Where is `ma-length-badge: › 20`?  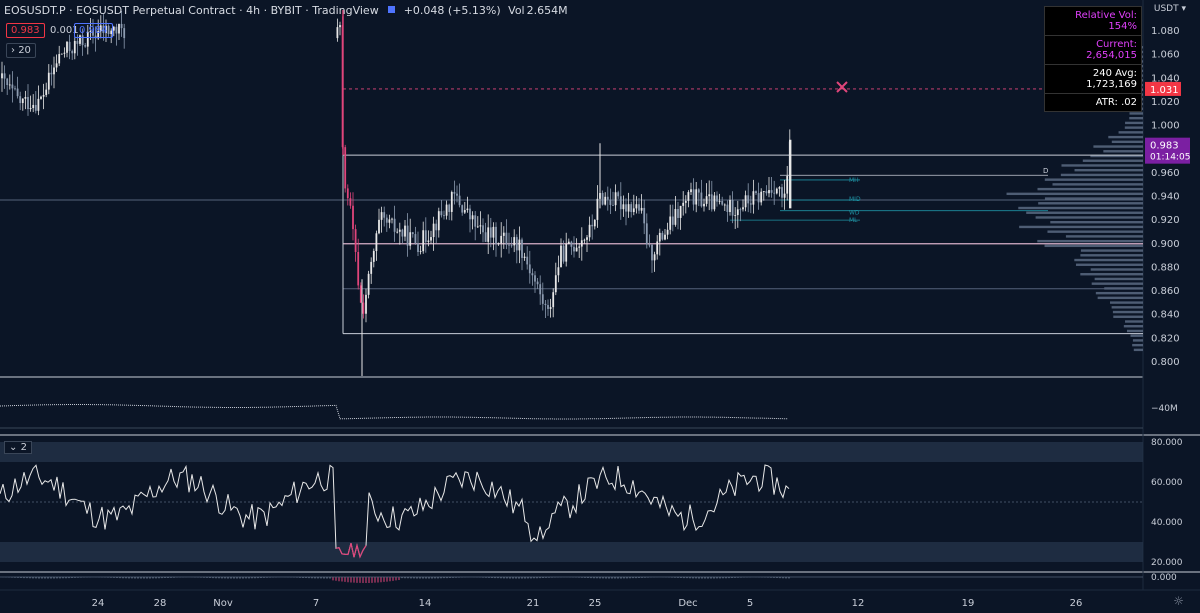
ma-length-badge: › 20 is located at coordinates (21, 50).